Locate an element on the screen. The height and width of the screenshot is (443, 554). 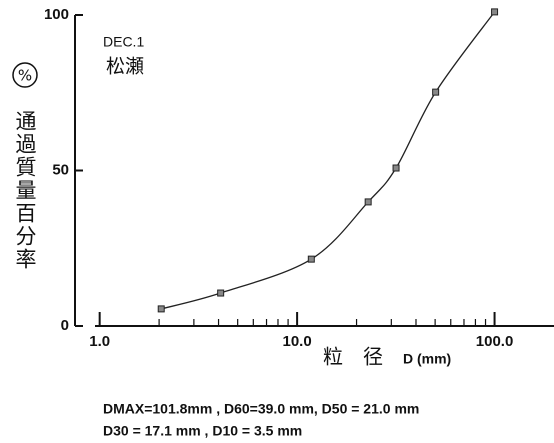
annotation: DEC.1 is located at coordinates (123, 42).